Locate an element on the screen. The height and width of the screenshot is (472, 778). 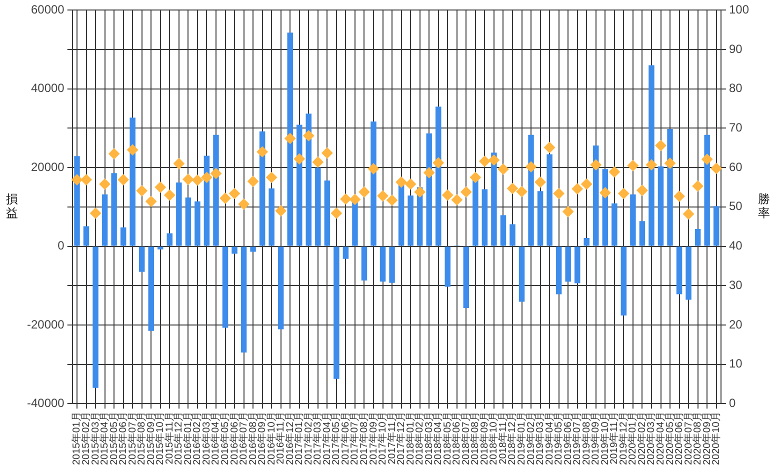
x-tick-label: 2017年02月 is located at coordinates (308, 439).